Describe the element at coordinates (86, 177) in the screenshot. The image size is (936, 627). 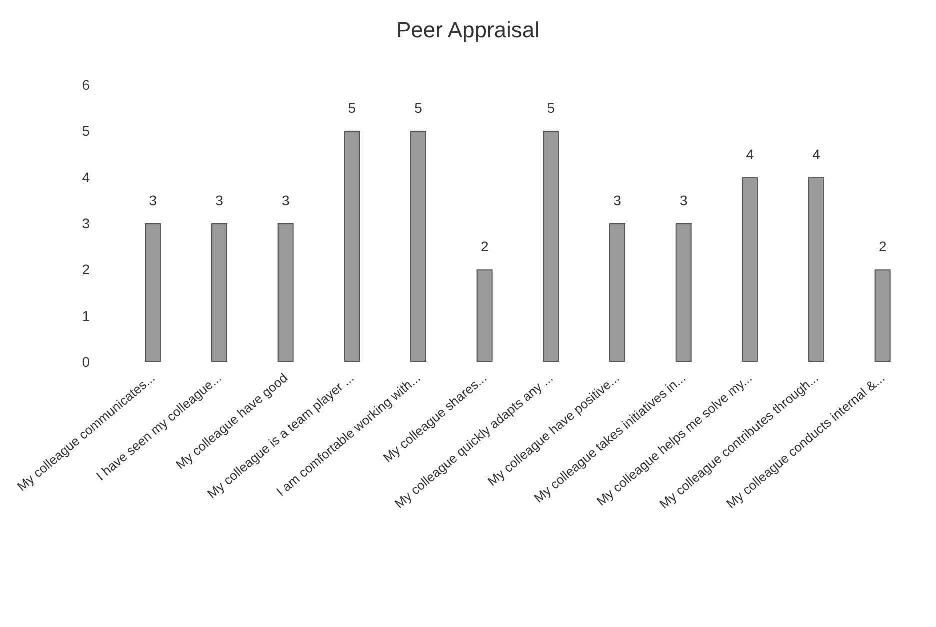
I see `y-tick-label: 4` at that location.